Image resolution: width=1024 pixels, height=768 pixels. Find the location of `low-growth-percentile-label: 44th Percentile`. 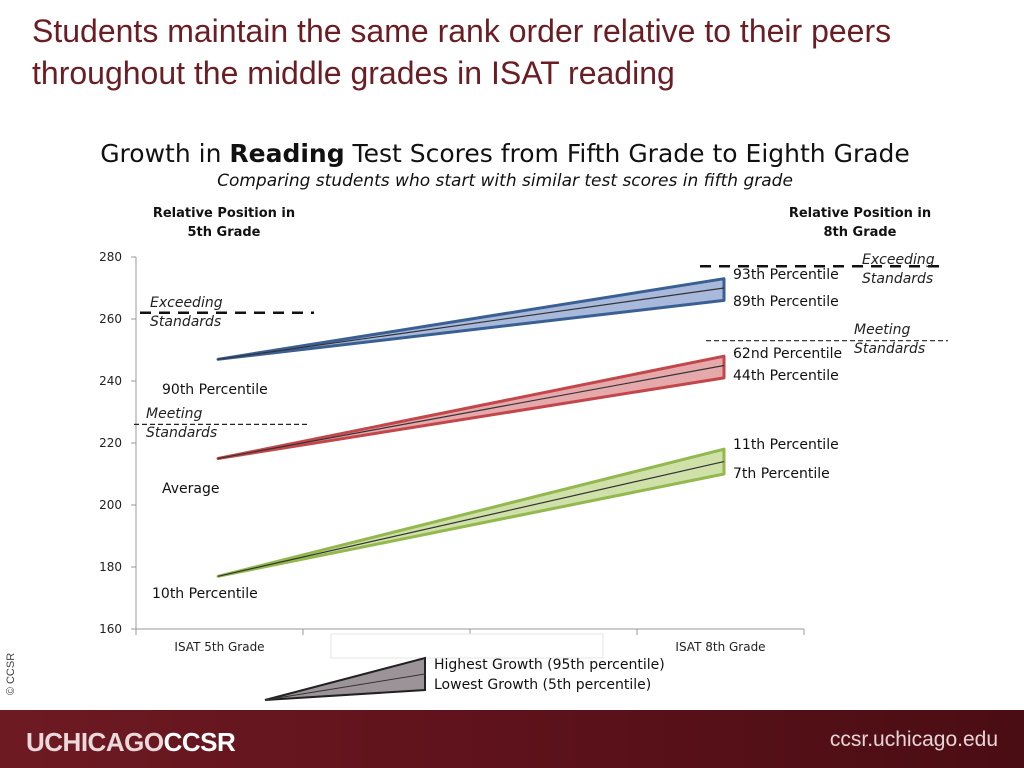

low-growth-percentile-label: 44th Percentile is located at coordinates (786, 376).